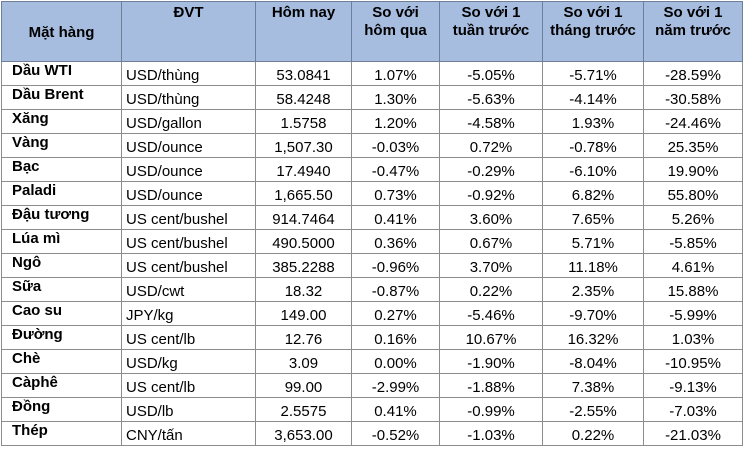  What do you see at coordinates (303, 433) in the screenshot?
I see `price-today: 3,653.00` at bounding box center [303, 433].